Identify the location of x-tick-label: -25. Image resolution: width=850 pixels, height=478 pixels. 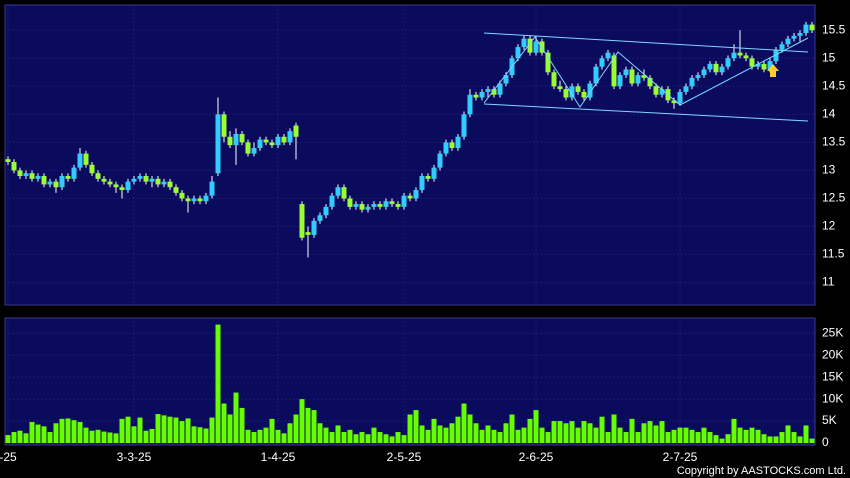
(8, 457).